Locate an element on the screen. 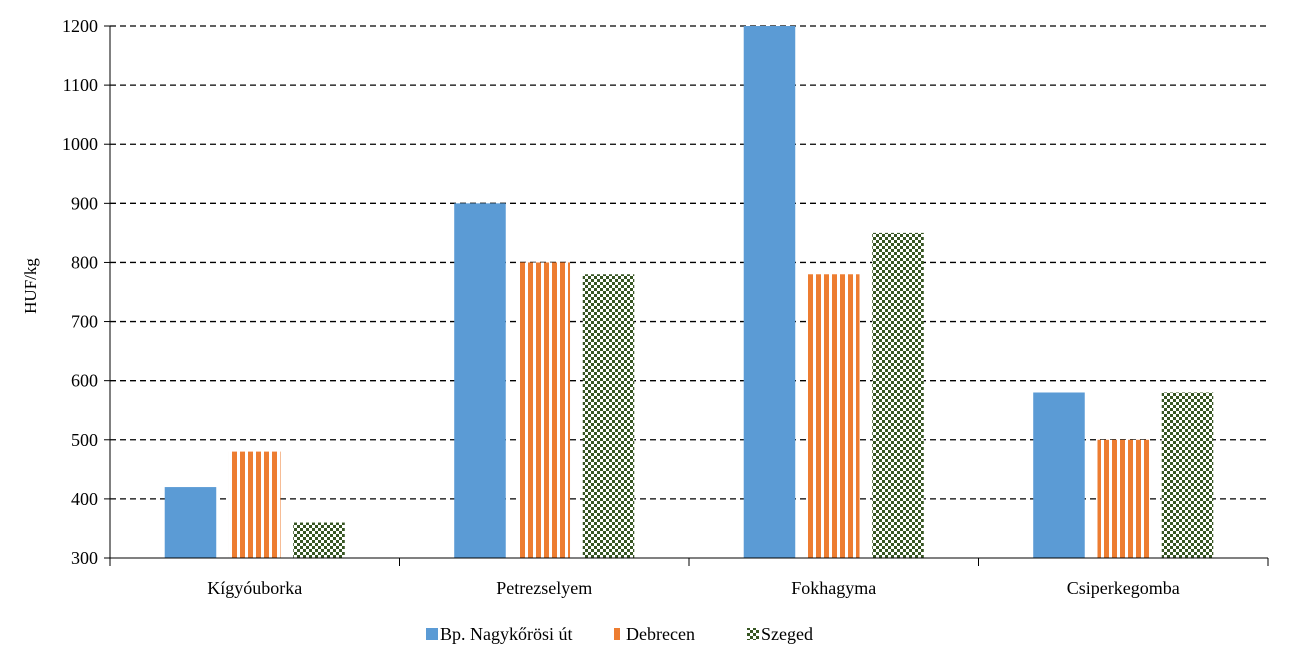 Image resolution: width=1293 pixels, height=662 pixels. y-tick-label: 1100 is located at coordinates (80, 85).